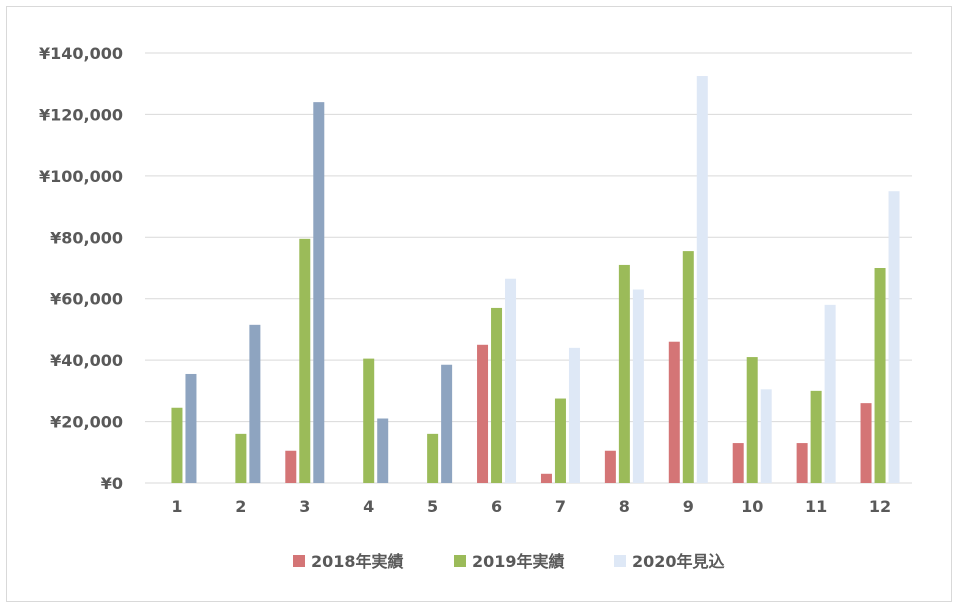  Describe the element at coordinates (678, 561) in the screenshot. I see `legend-label: 2020年見込` at that location.